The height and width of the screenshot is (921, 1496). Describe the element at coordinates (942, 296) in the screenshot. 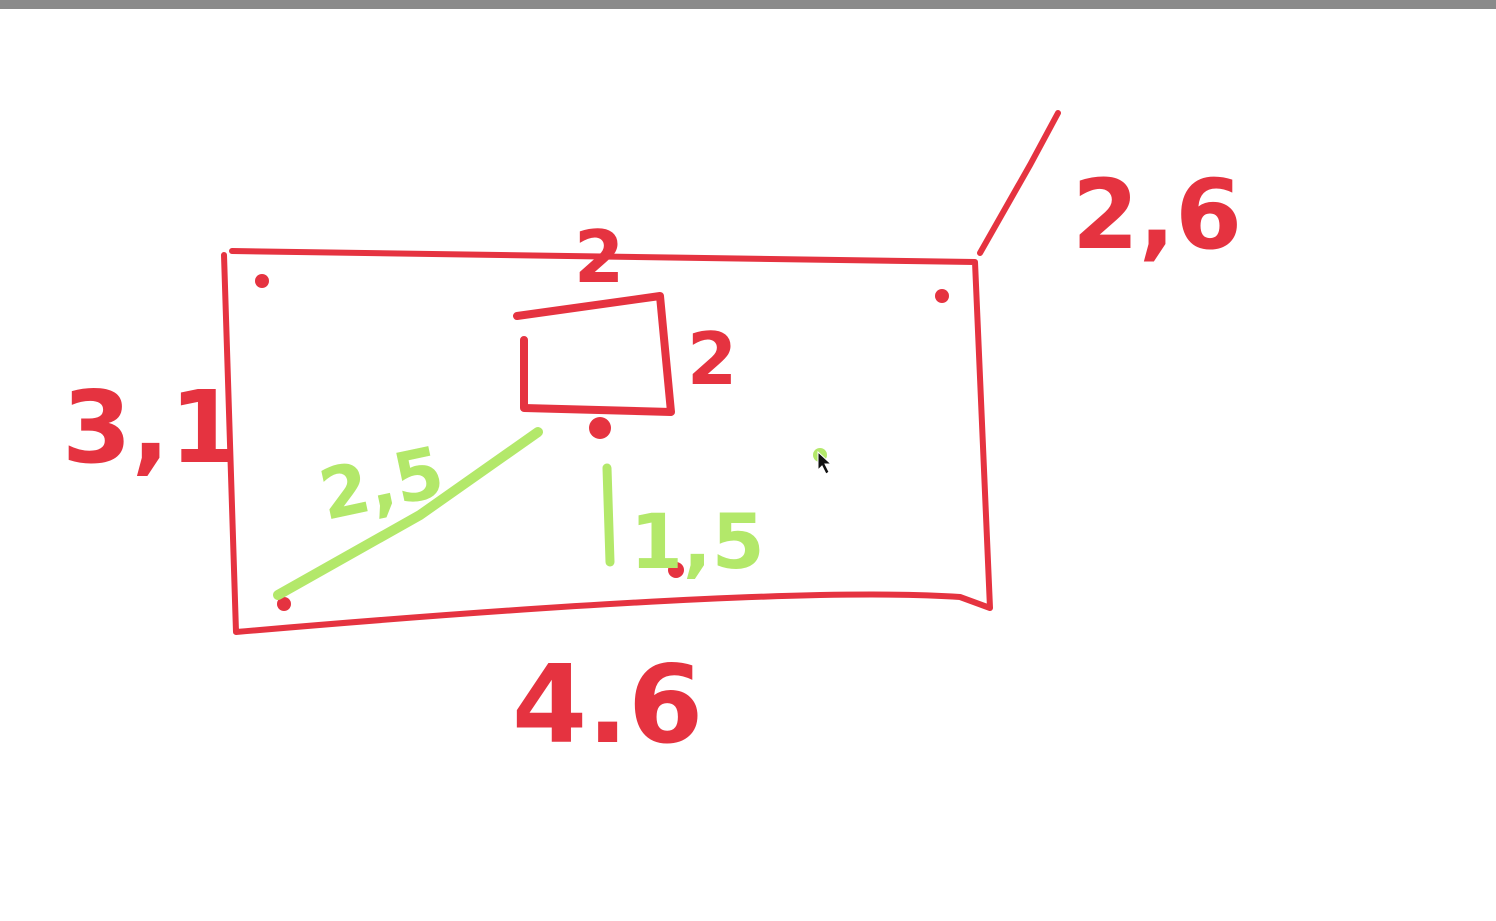

I see `corner-dot-top-right` at that location.